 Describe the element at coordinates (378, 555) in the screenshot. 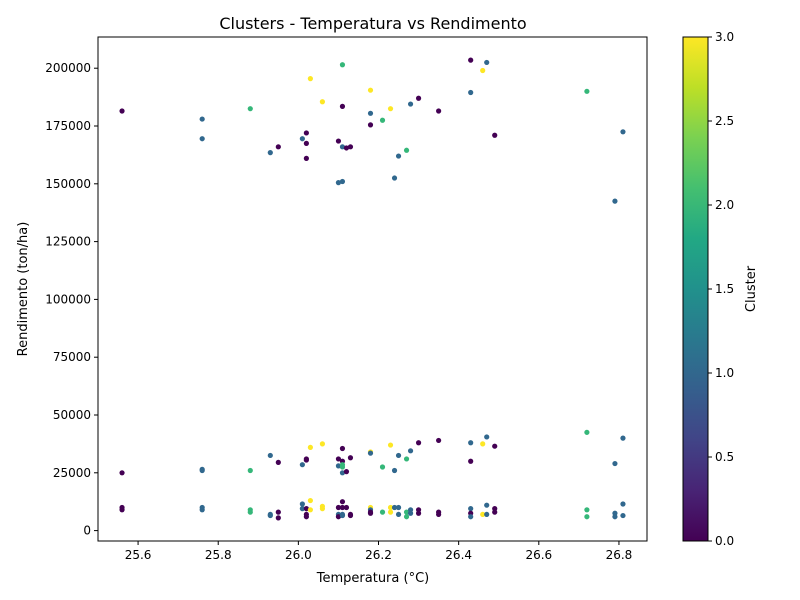

I see `x-tick-label: 26.2` at that location.